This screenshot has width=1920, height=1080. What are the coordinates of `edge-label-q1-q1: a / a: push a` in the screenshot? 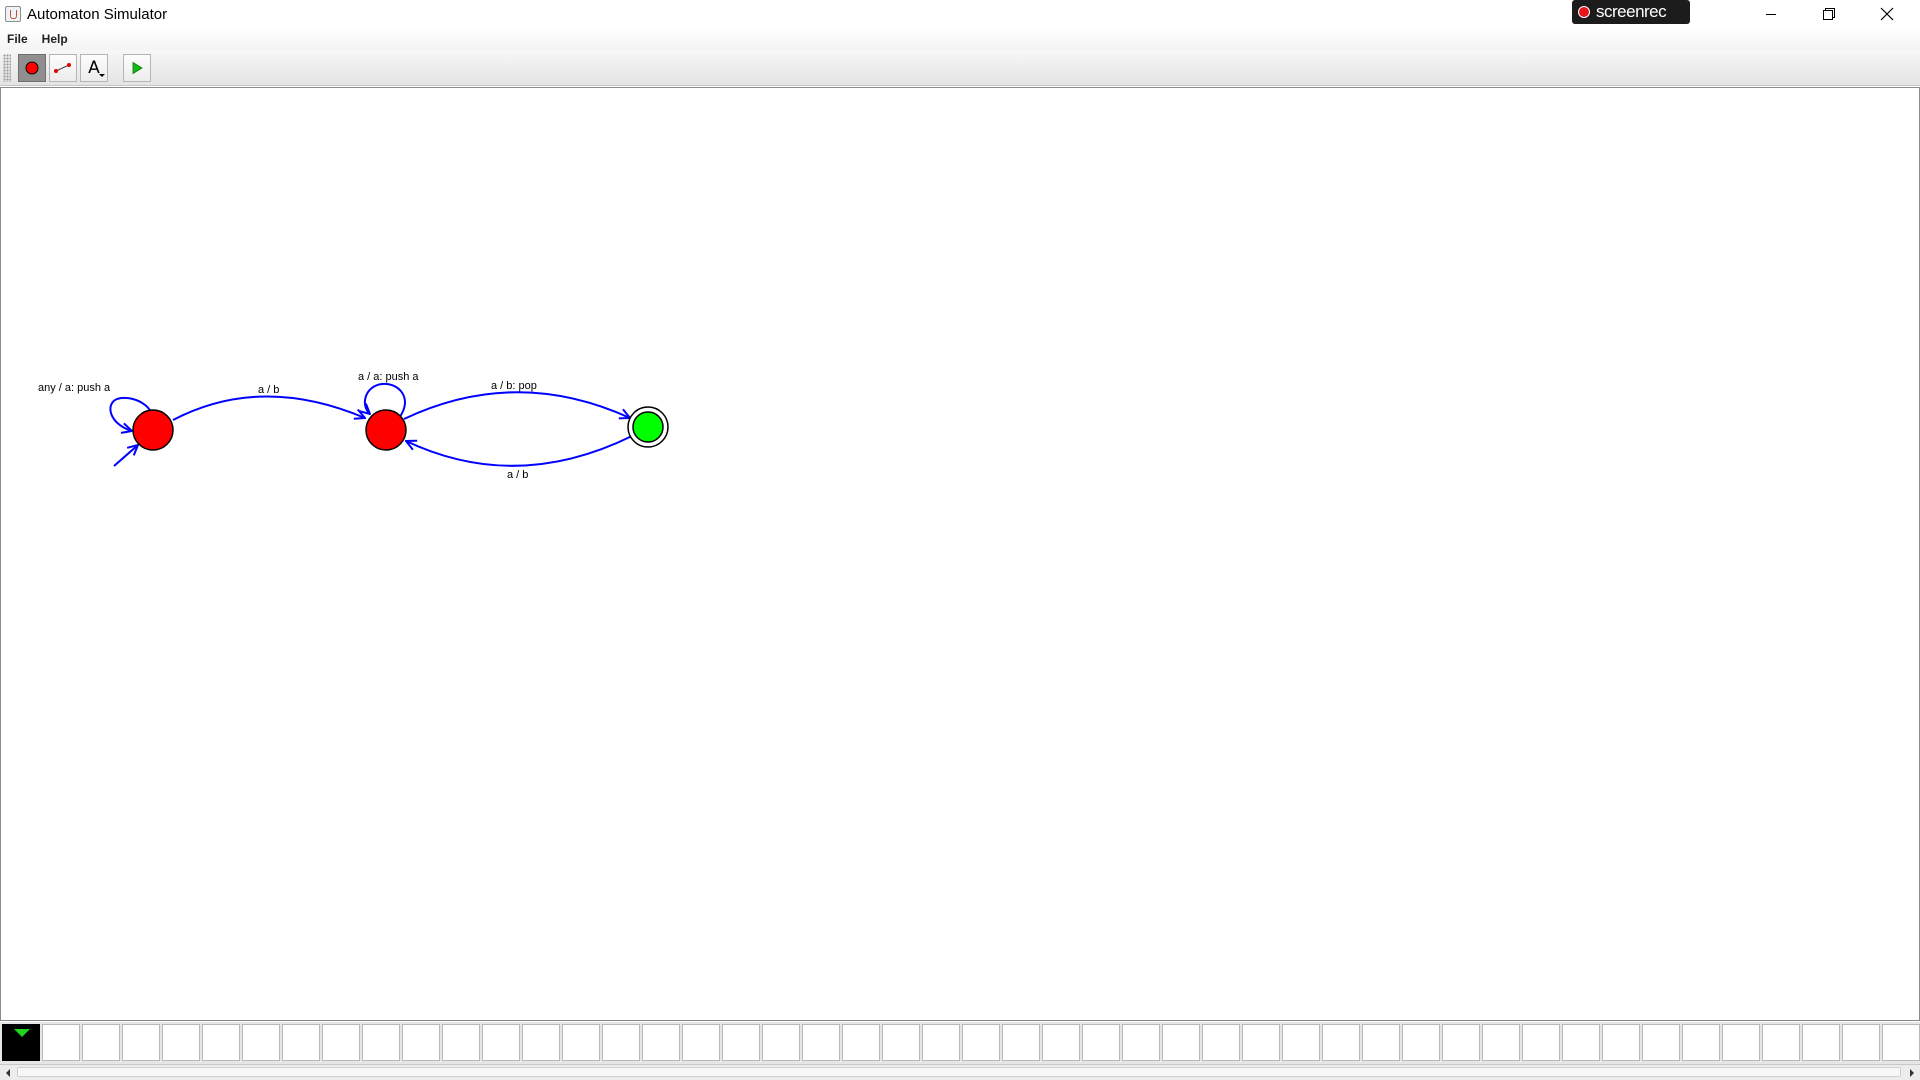 It's located at (388, 377).